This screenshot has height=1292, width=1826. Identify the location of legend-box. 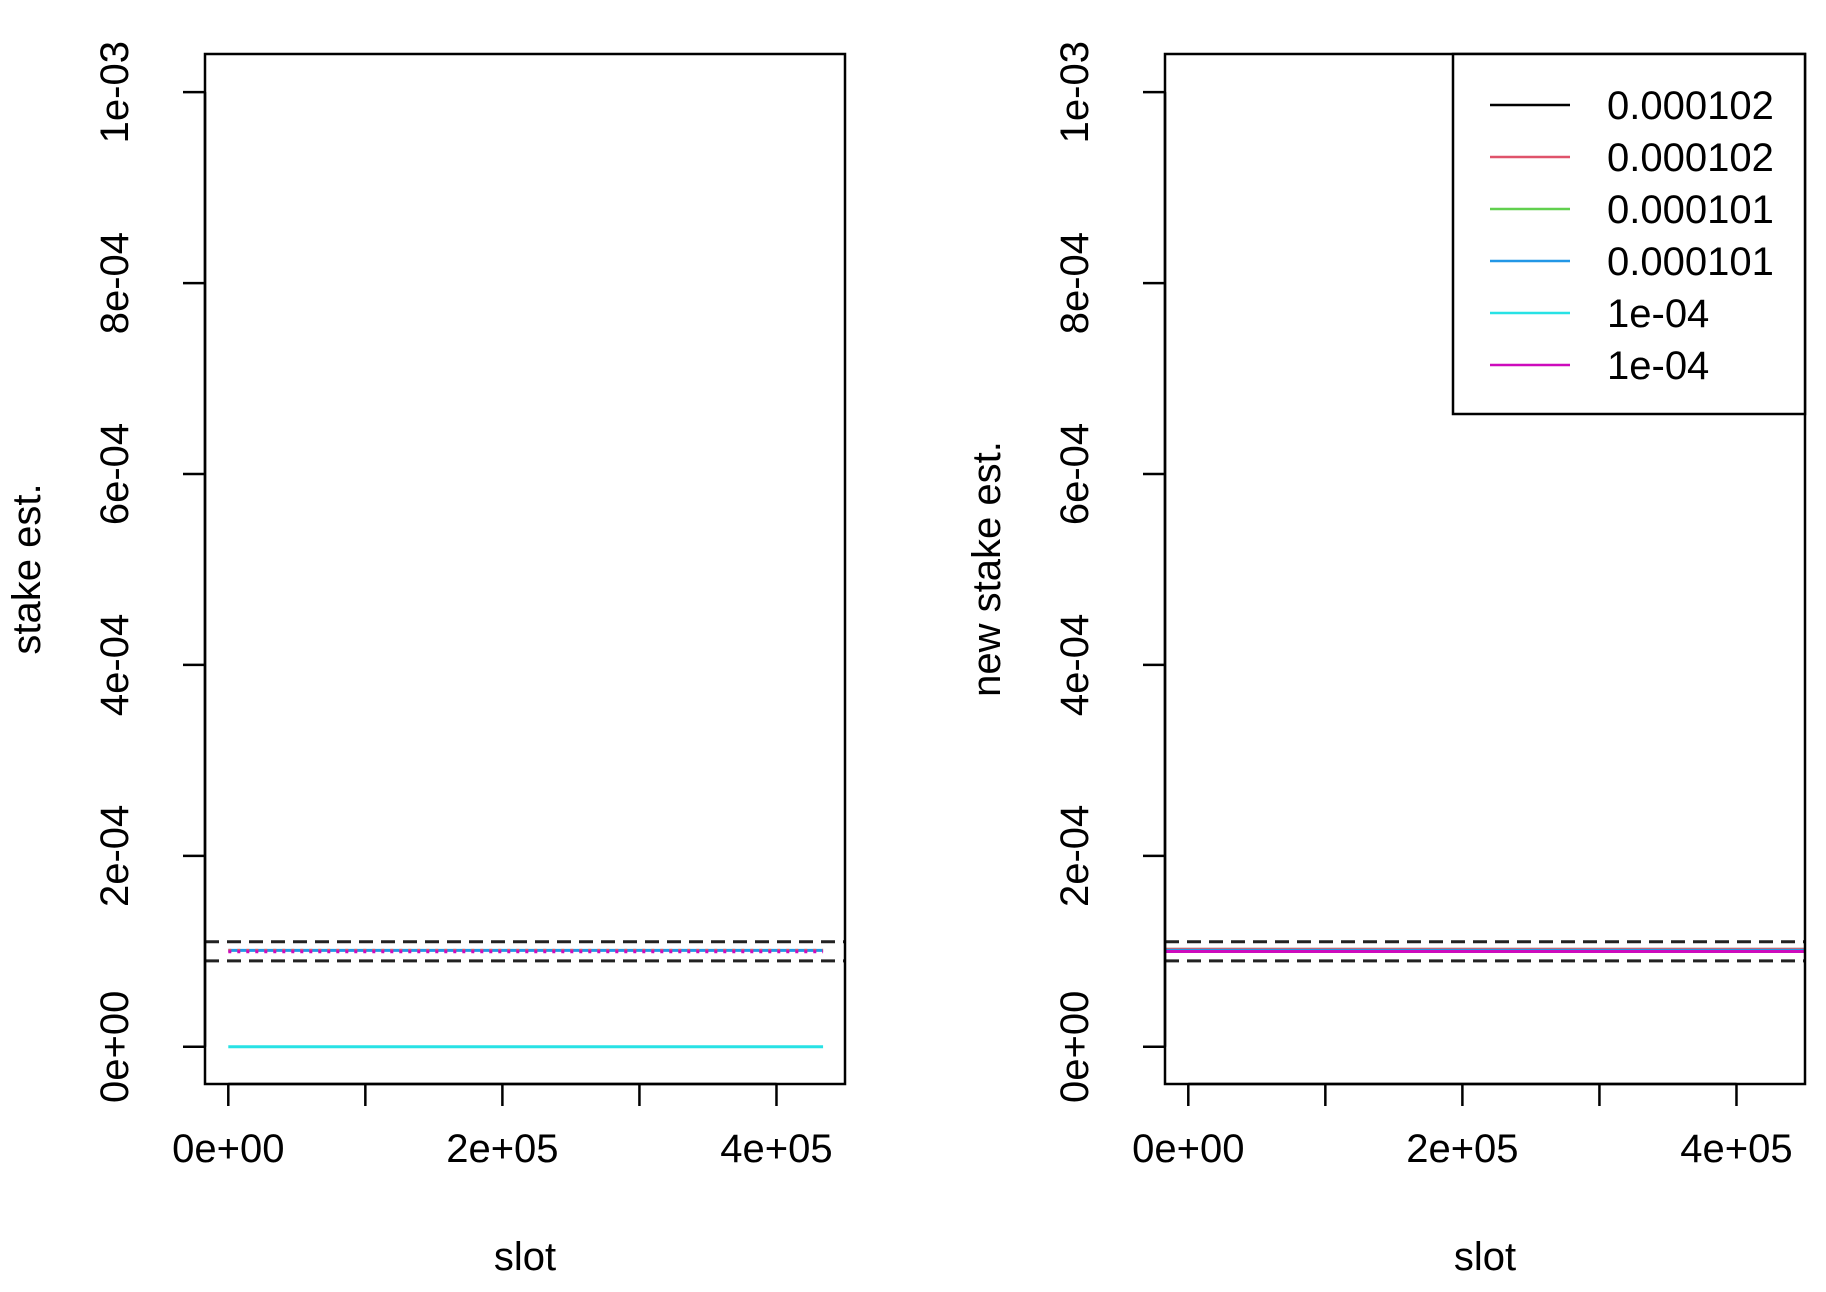
(1629, 234).